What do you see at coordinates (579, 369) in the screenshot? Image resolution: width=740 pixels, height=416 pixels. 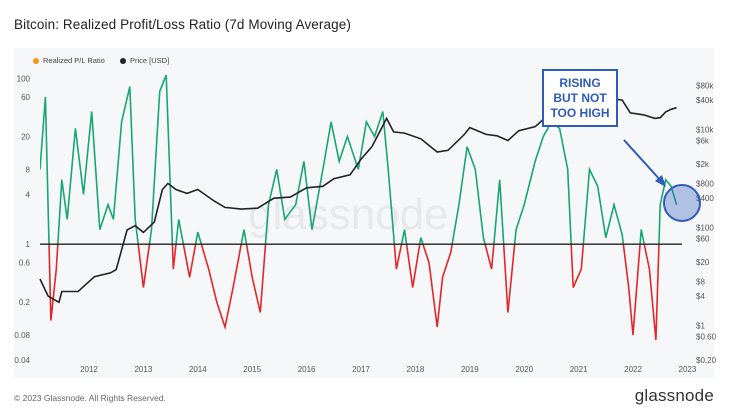 I see `x-tick-label: 2021` at bounding box center [579, 369].